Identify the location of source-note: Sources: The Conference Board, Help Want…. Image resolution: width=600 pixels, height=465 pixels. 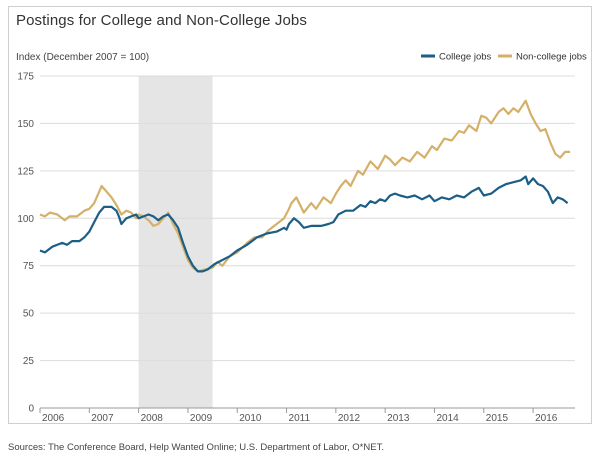
(196, 447).